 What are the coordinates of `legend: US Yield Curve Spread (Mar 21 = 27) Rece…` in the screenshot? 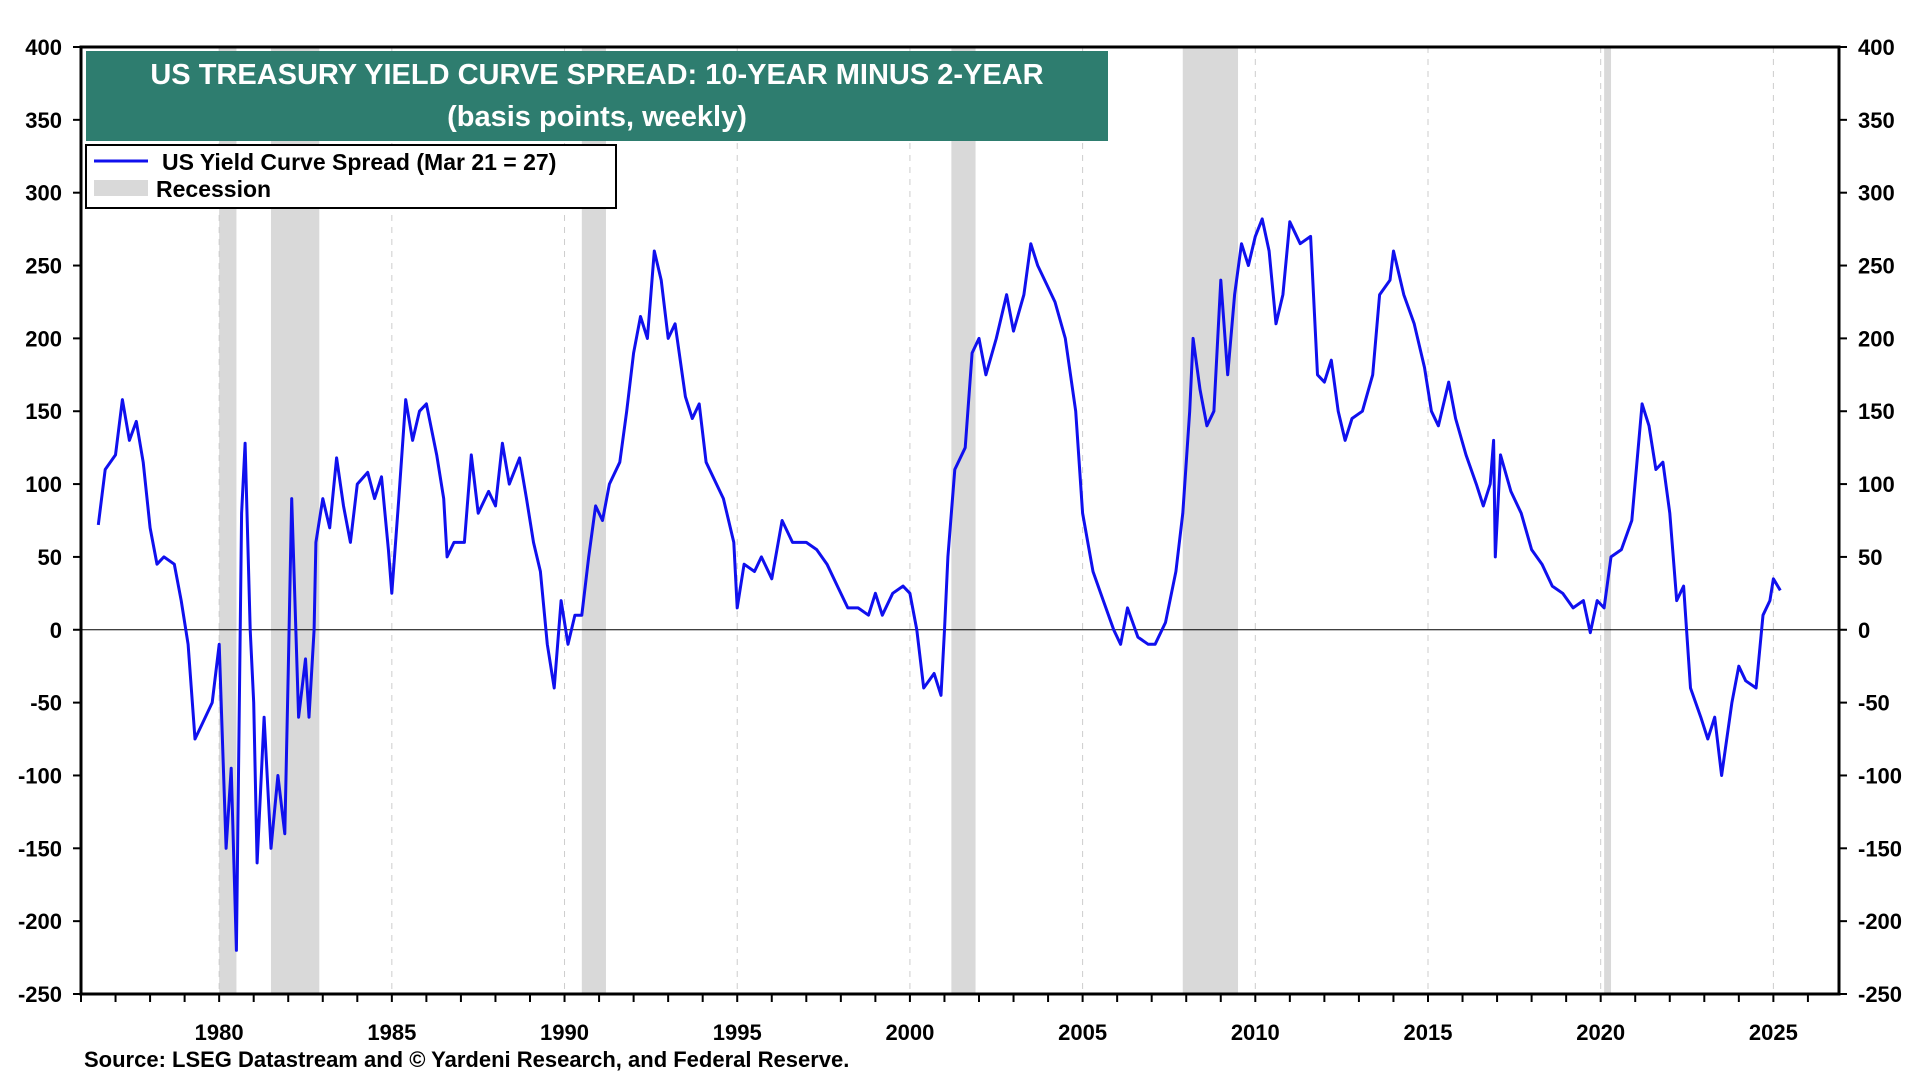 It's located at (351, 176).